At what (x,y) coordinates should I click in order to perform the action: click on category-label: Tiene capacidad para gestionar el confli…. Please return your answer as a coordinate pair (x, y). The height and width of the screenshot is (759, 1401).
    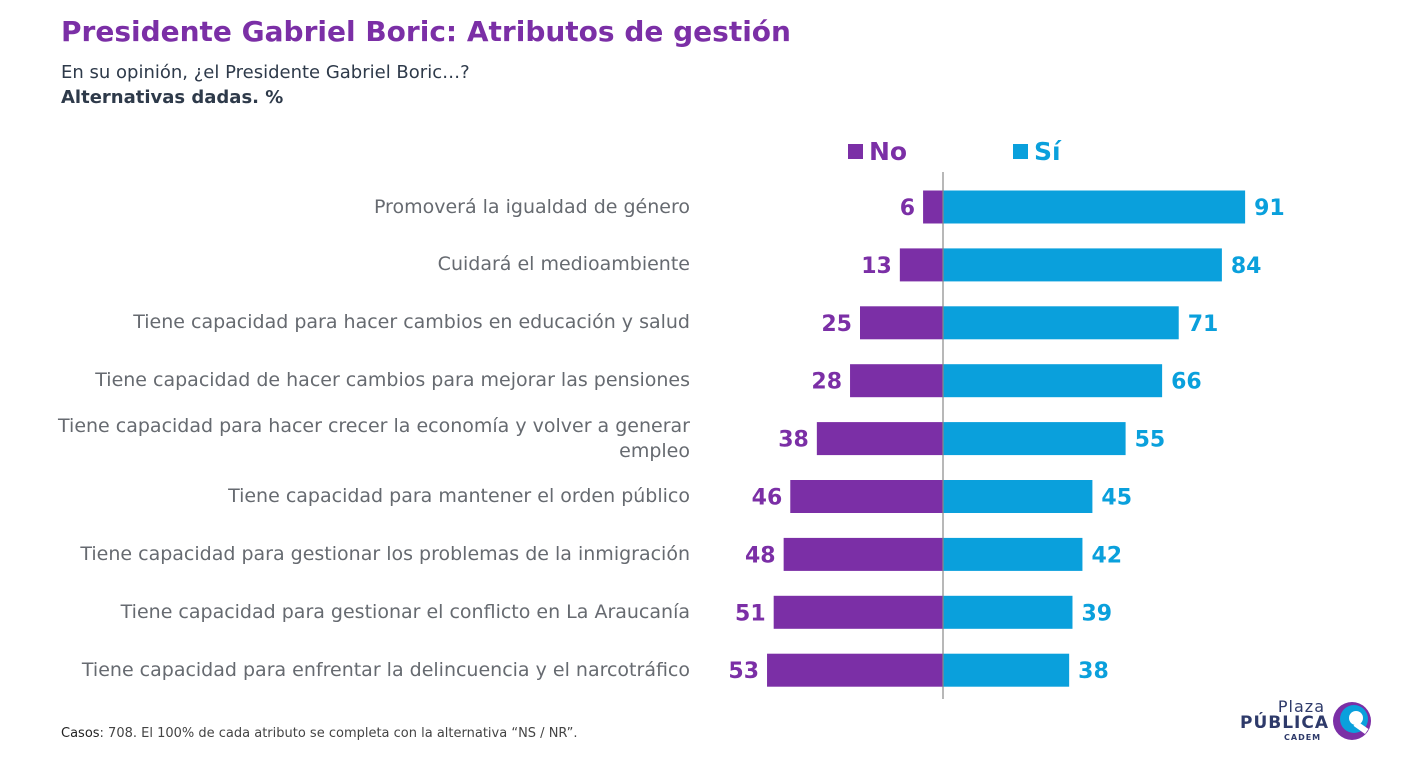
    Looking at the image, I should click on (405, 611).